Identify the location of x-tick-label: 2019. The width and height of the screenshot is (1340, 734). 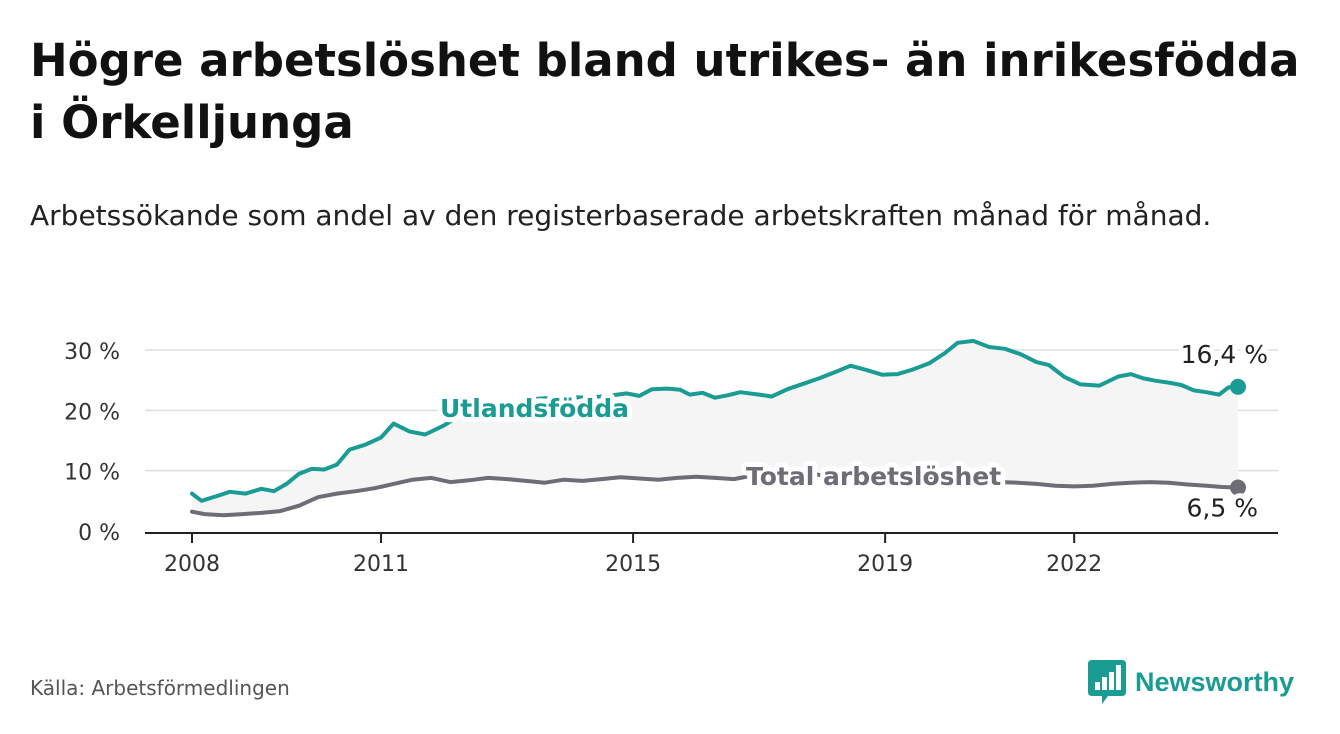
(885, 564).